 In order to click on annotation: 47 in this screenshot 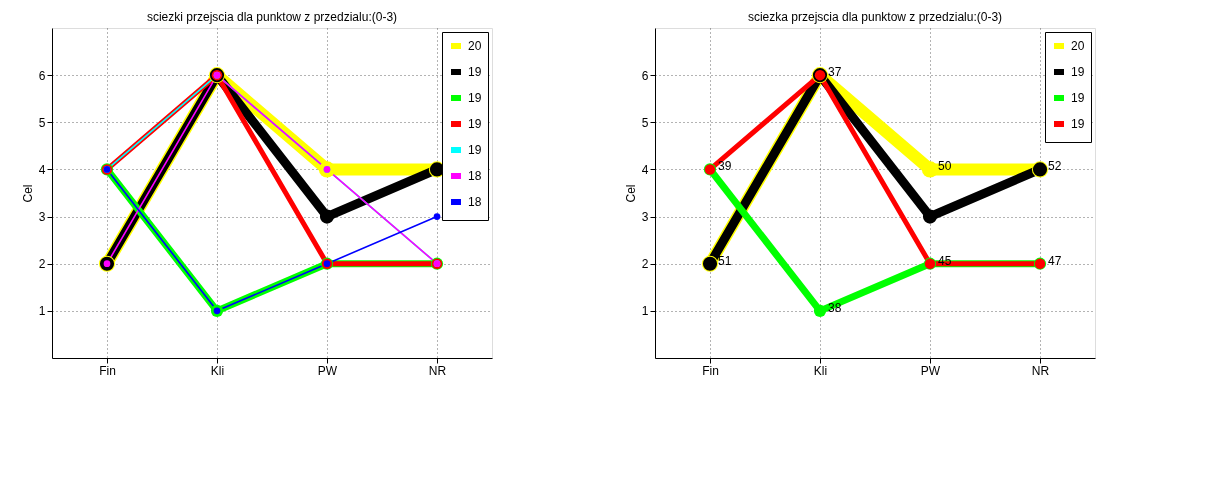, I will do `click(1055, 260)`.